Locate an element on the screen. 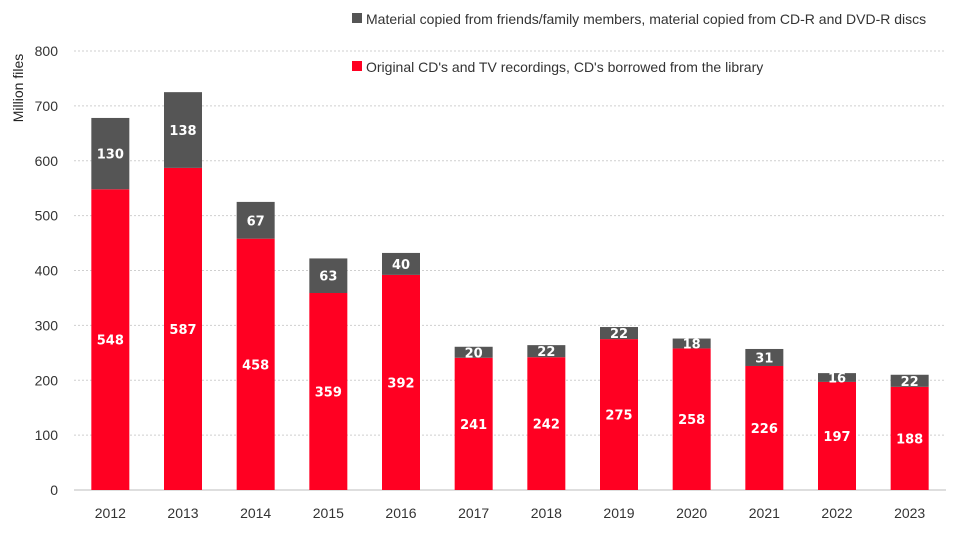 This screenshot has width=979, height=544. bar-copied-2021 is located at coordinates (764, 357).